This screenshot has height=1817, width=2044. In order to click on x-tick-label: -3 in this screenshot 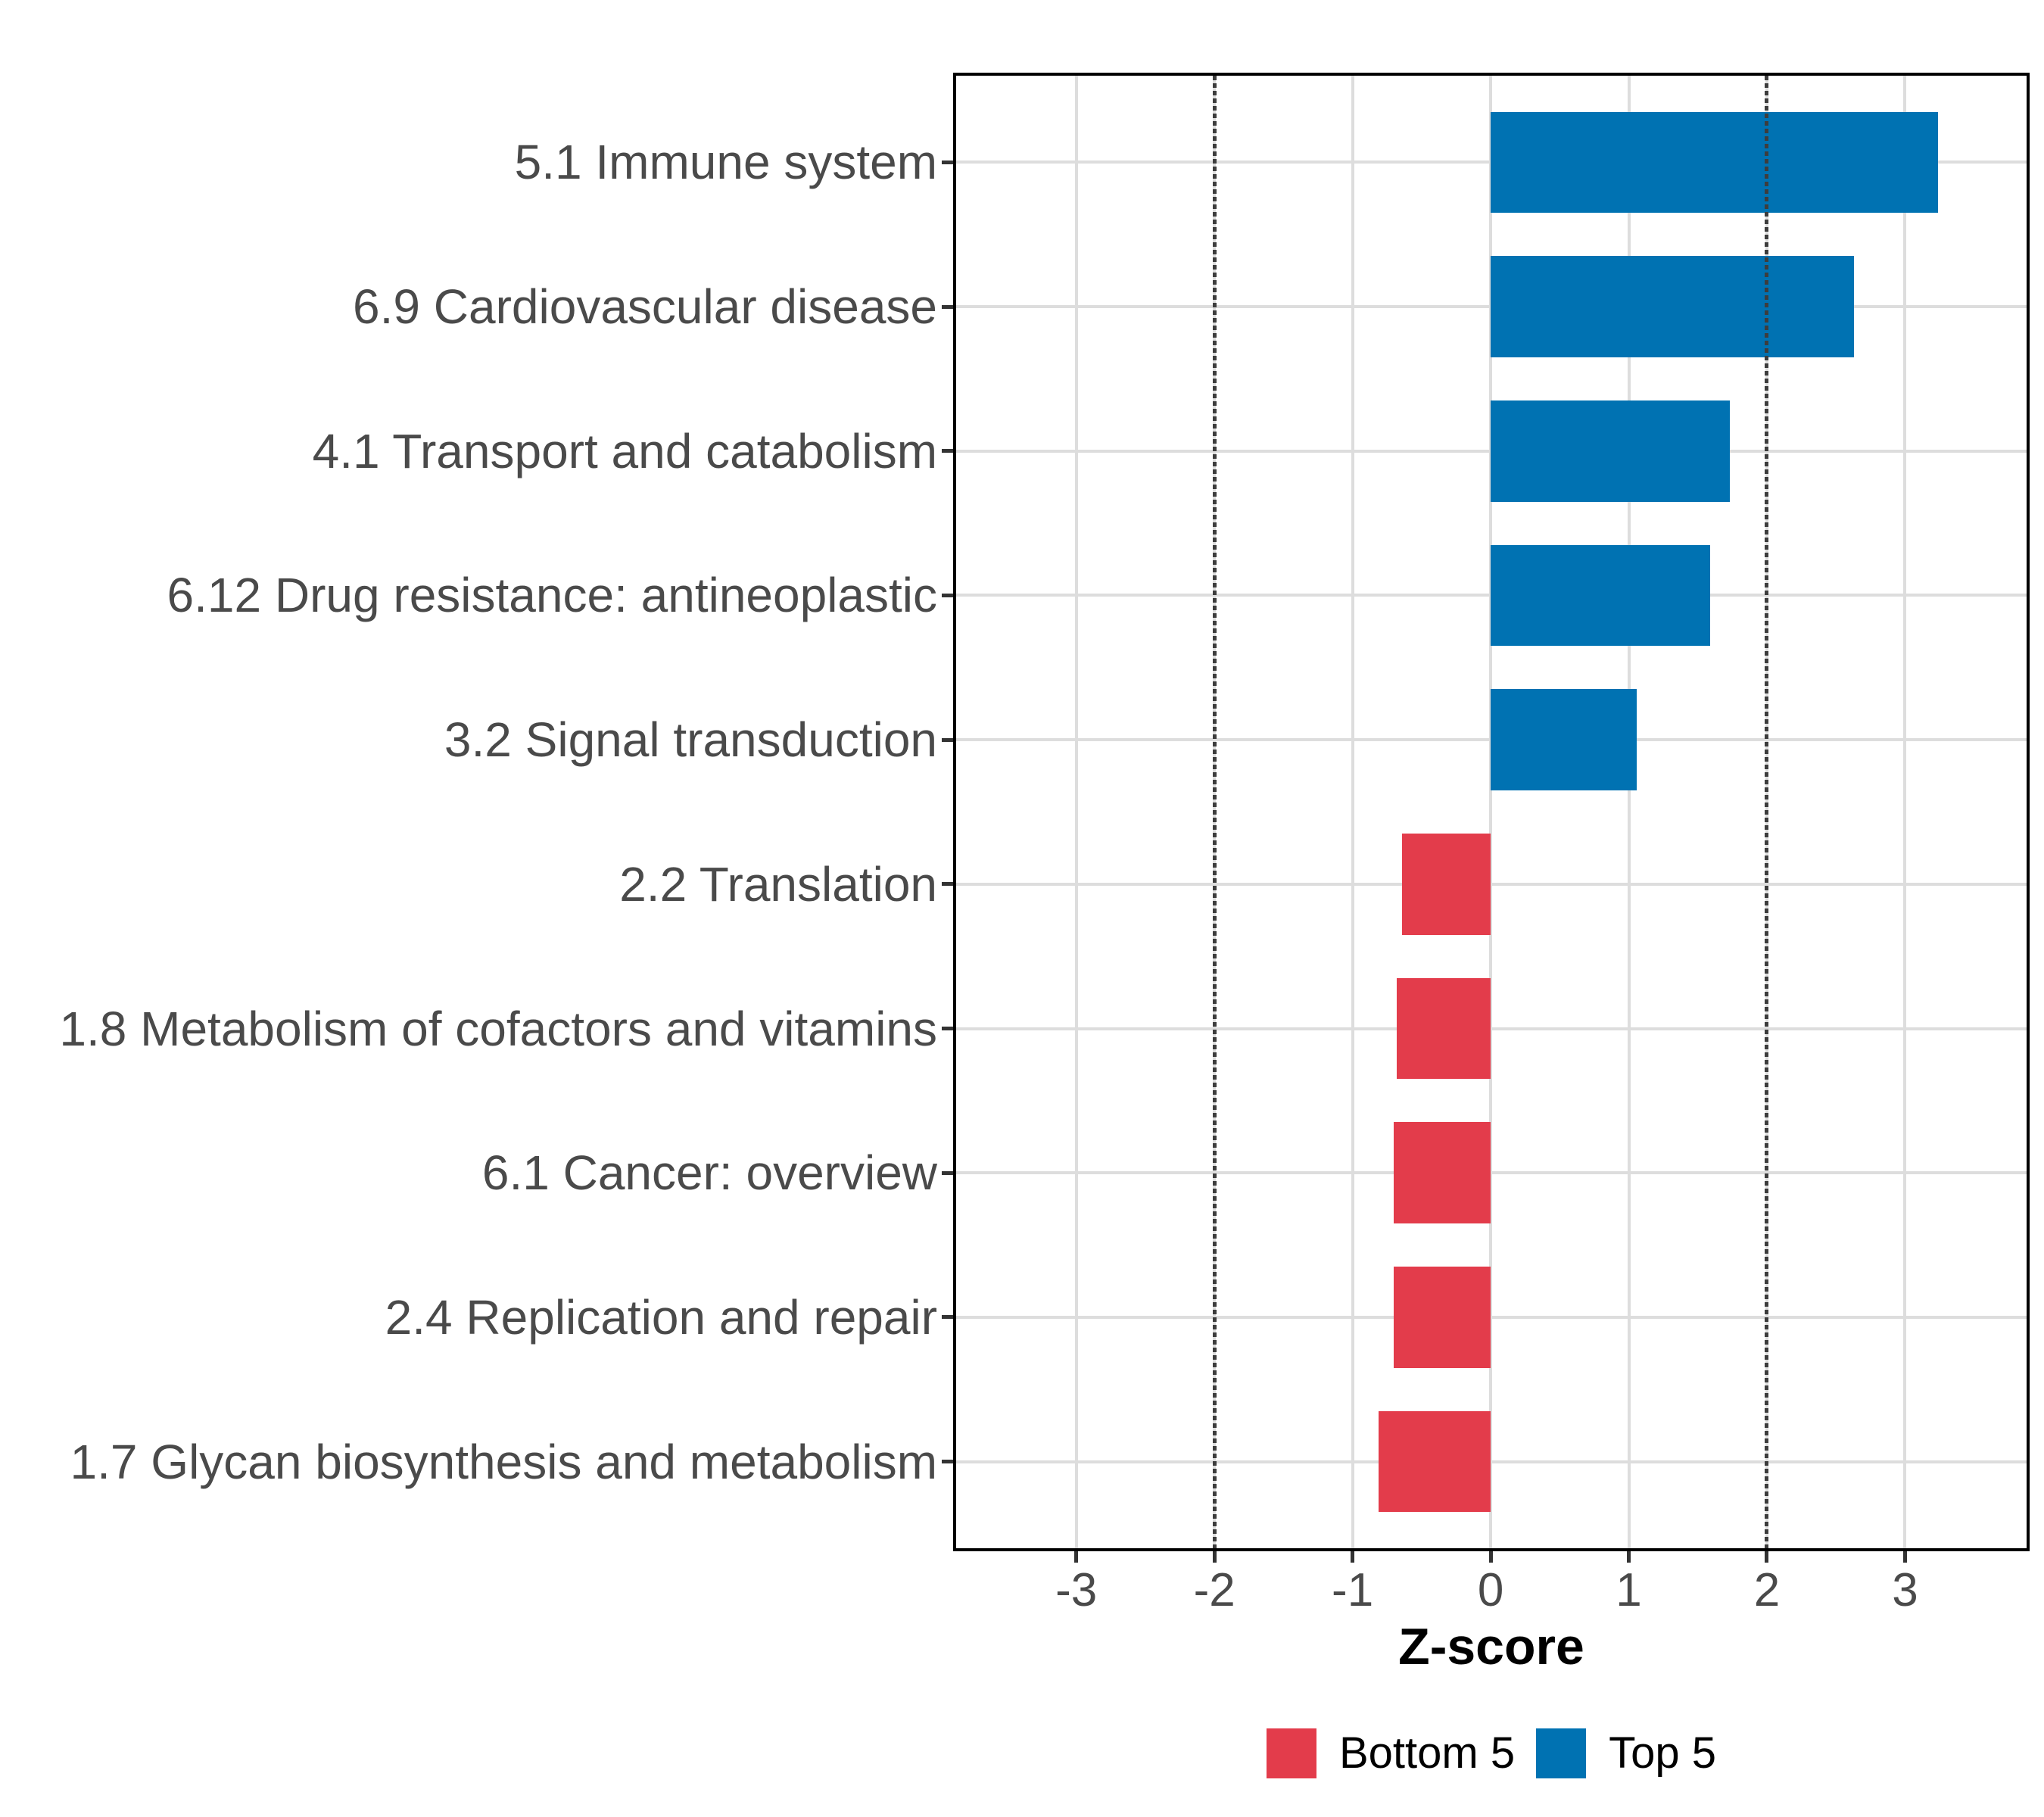, I will do `click(1076, 1590)`.